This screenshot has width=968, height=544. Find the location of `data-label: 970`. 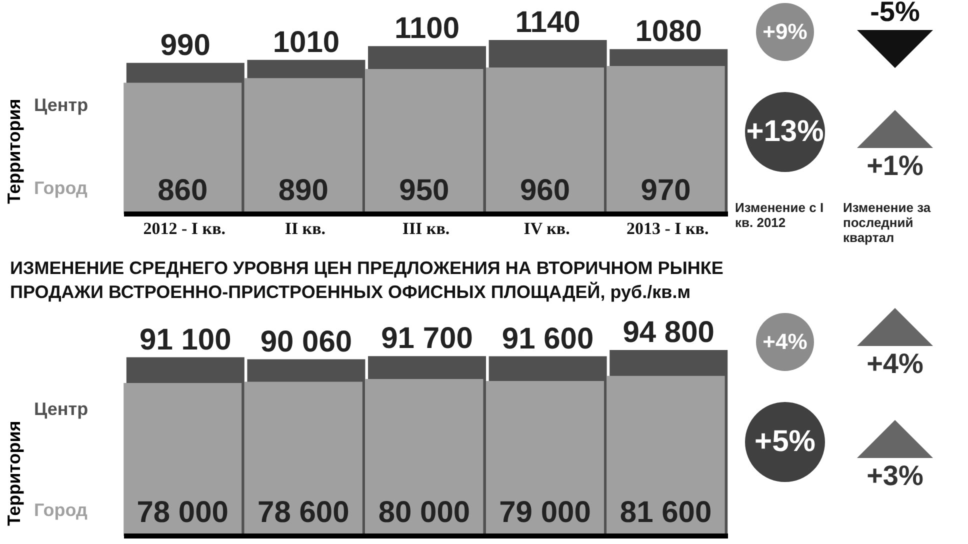

data-label: 970 is located at coordinates (665, 190).